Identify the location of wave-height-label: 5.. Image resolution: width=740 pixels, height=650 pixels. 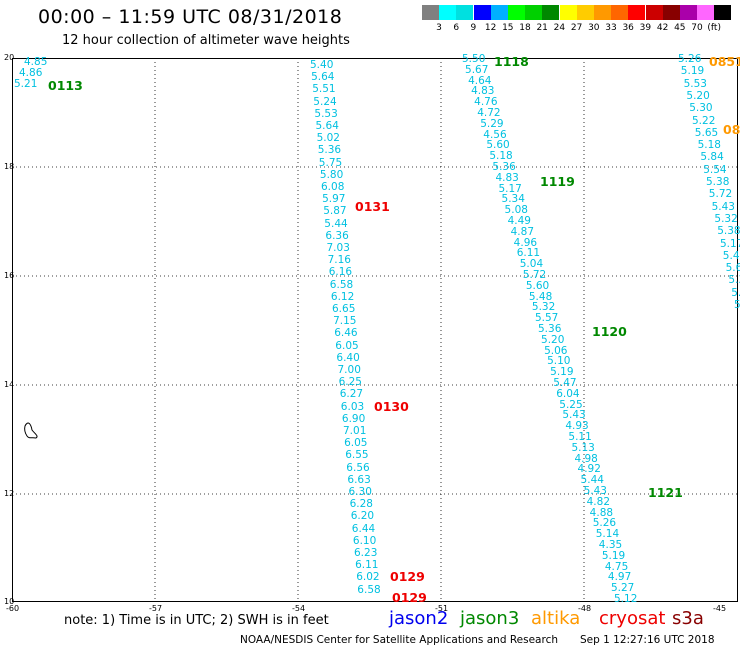
(737, 305).